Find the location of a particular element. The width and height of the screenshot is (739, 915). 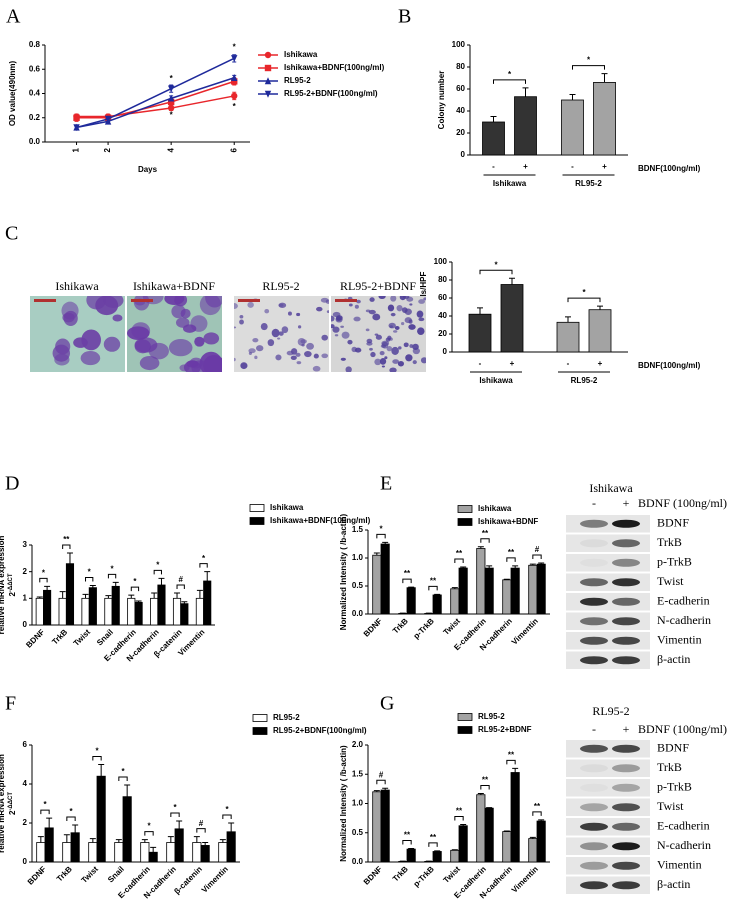

x-tick-label: 2 is located at coordinates (107, 149).